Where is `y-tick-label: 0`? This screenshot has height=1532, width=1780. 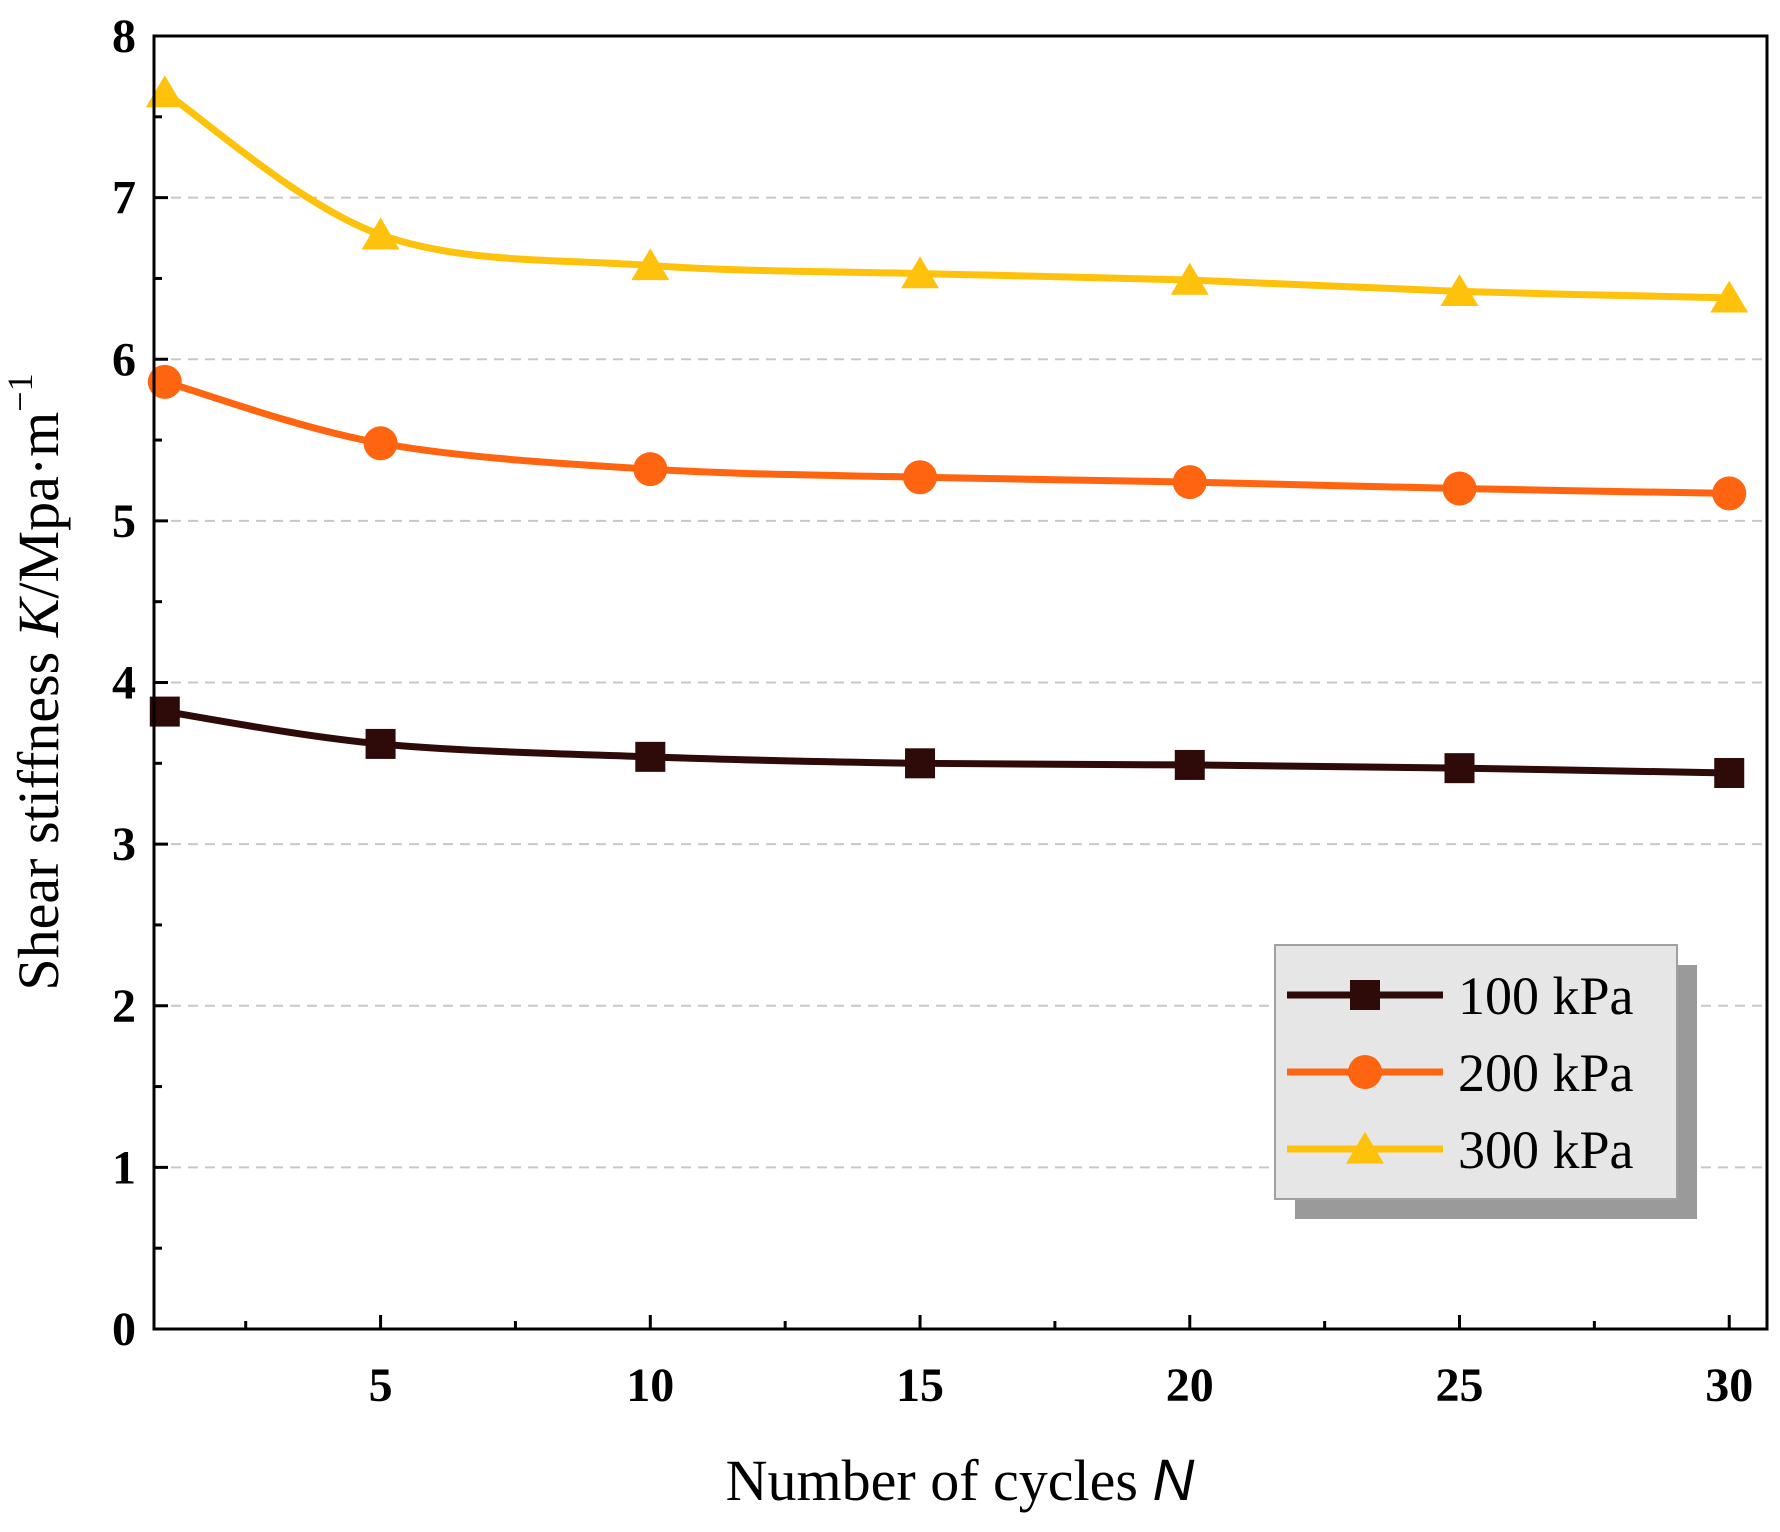
y-tick-label: 0 is located at coordinates (124, 1329).